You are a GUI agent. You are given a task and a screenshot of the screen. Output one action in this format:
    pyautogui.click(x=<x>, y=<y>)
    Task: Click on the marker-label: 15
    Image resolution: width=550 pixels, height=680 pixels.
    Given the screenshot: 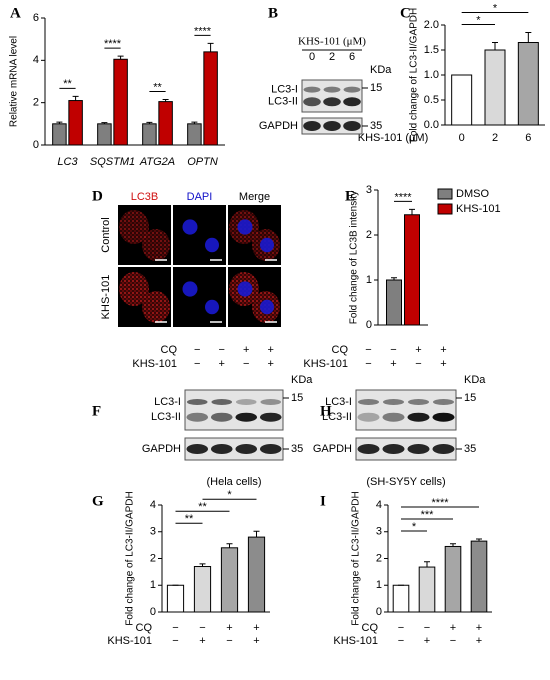 What is the action you would take?
    pyautogui.click(x=470, y=398)
    